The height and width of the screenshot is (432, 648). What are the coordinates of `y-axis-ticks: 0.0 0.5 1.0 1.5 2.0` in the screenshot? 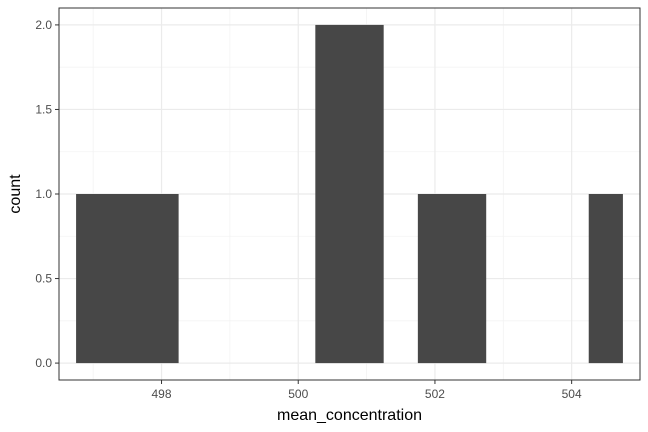 It's located at (47, 194).